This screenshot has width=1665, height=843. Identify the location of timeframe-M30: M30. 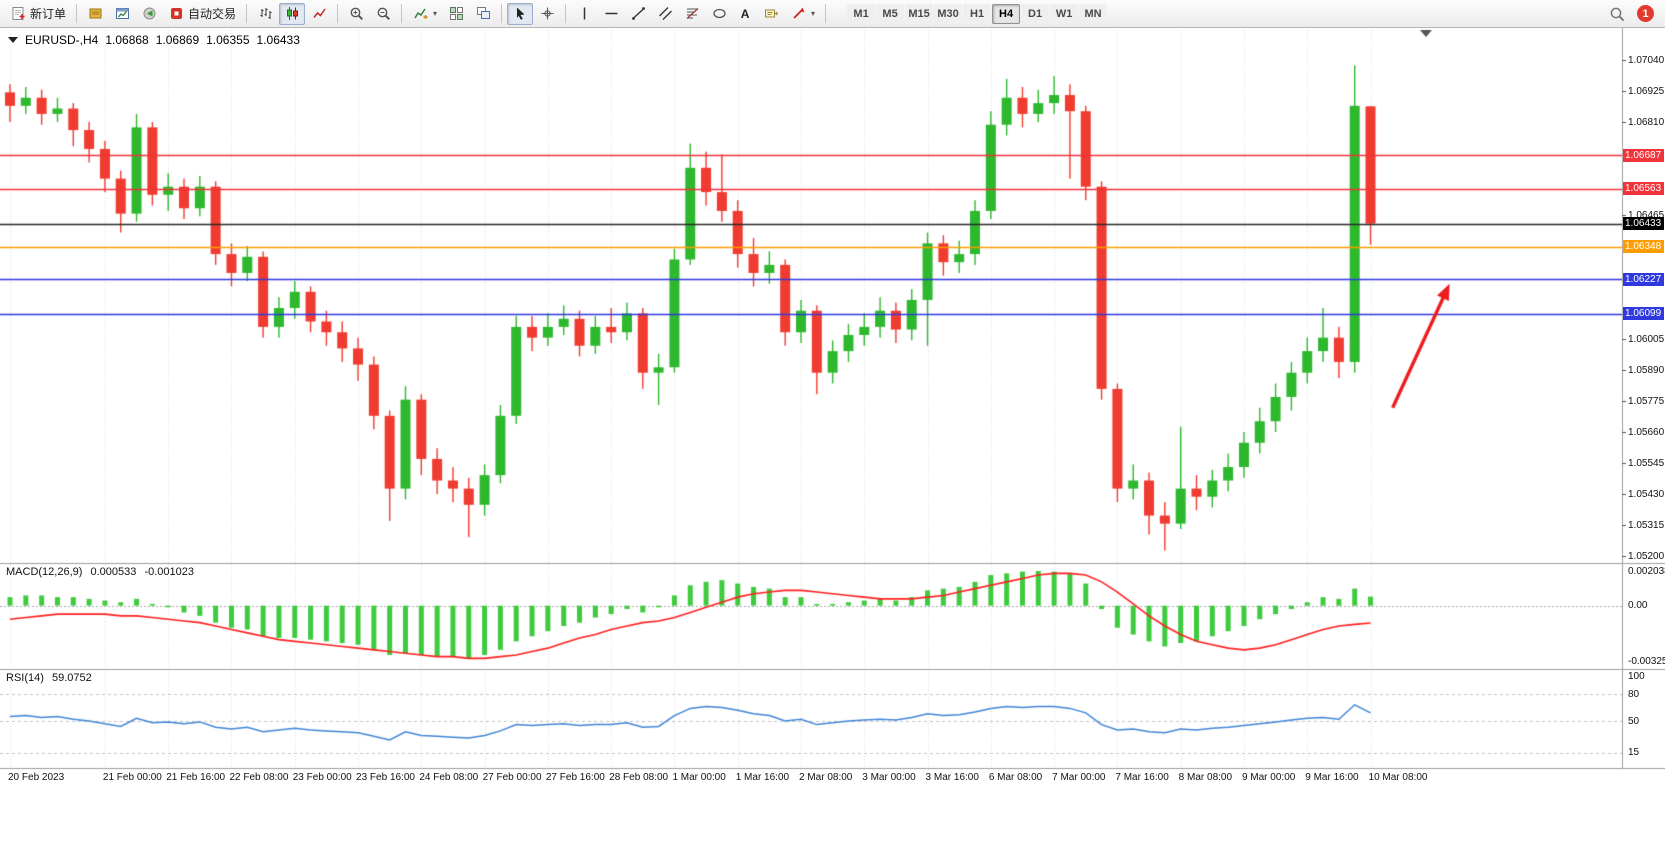
(948, 13).